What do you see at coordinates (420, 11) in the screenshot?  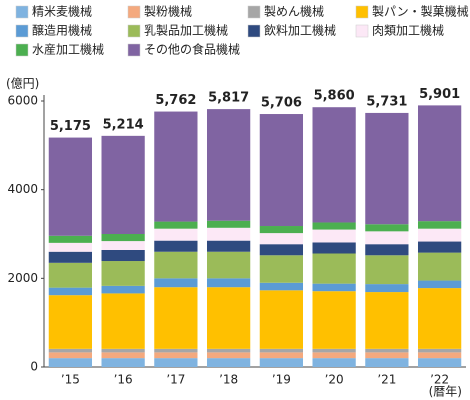 I see `legend-label: 製パン・製菓機械` at bounding box center [420, 11].